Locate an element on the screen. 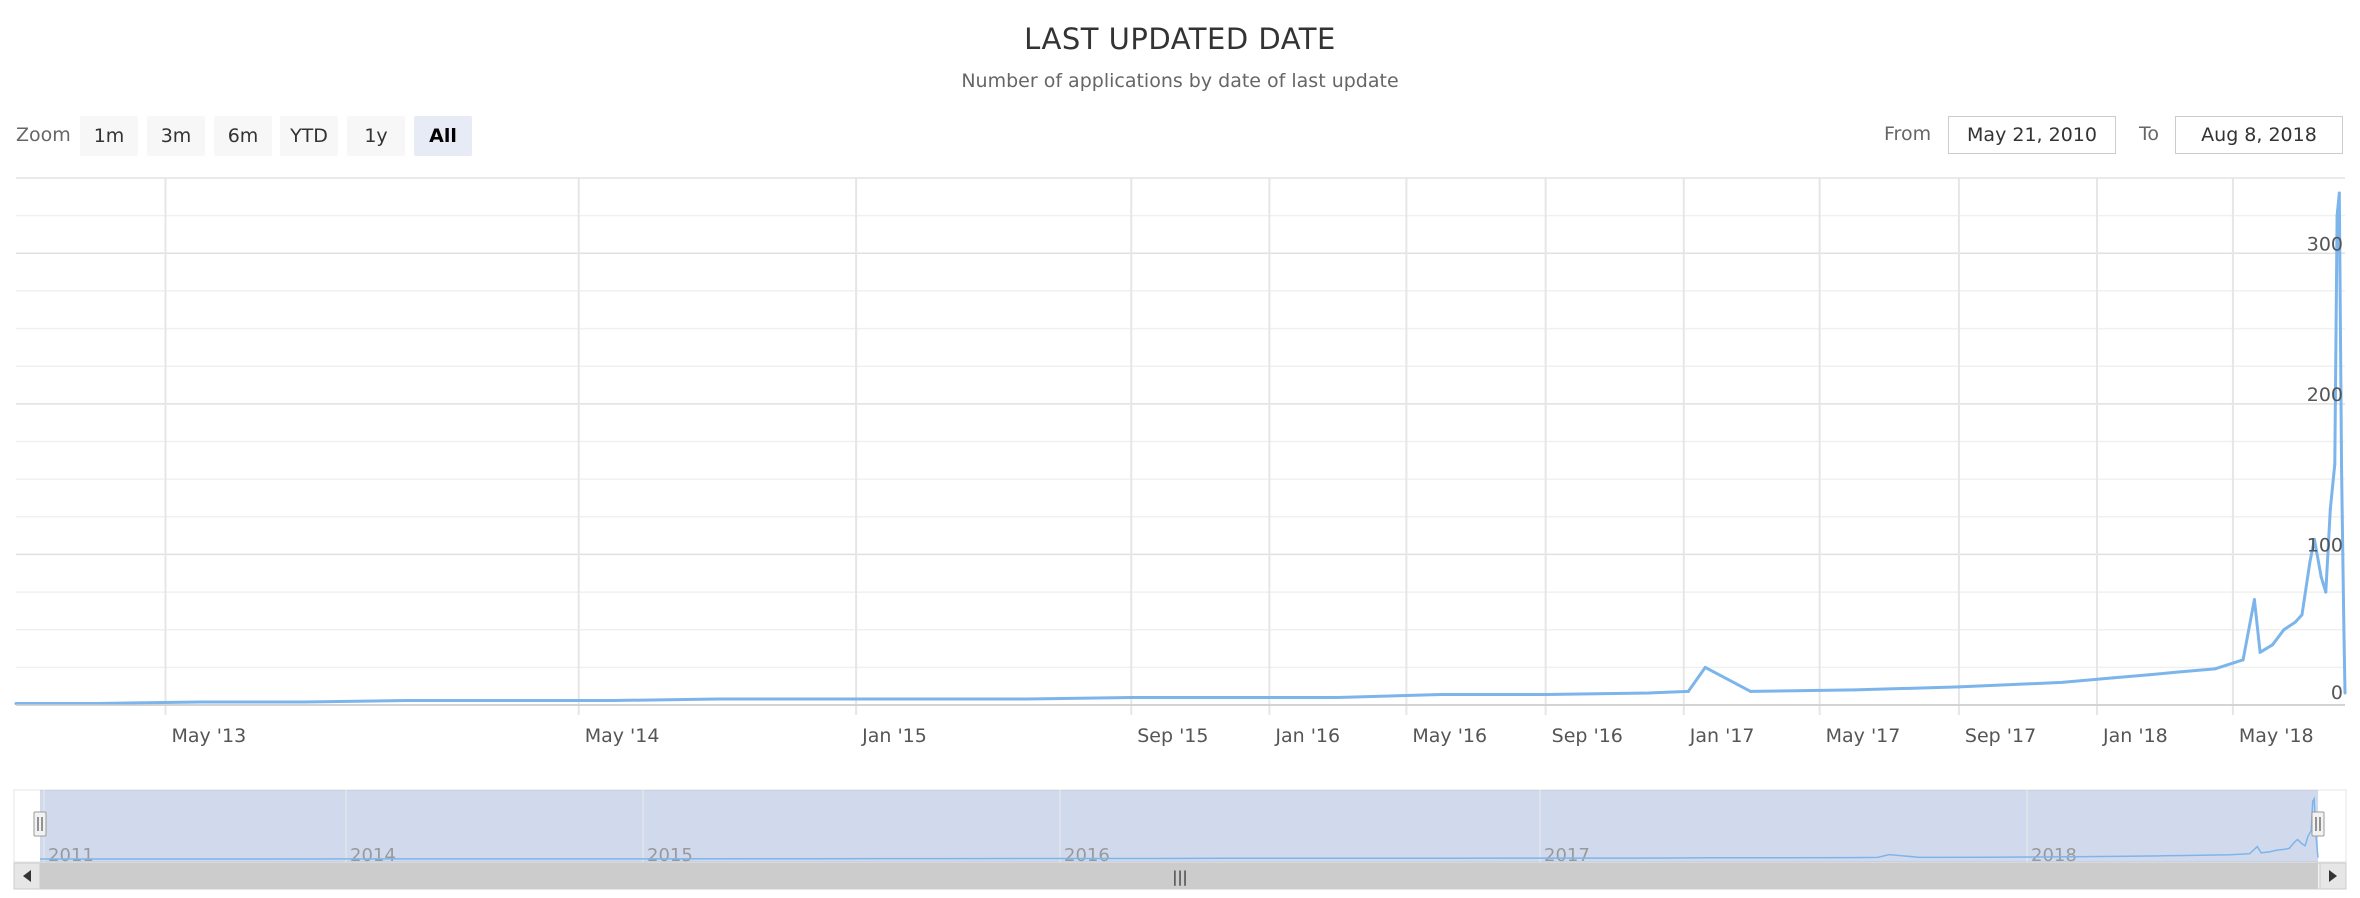  x-tick-label: May '17 is located at coordinates (1863, 736).